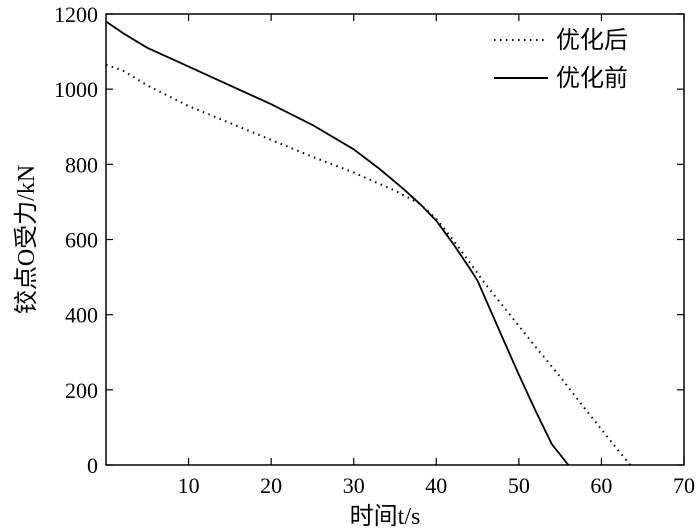 Image resolution: width=700 pixels, height=532 pixels. What do you see at coordinates (76, 14) in the screenshot?
I see `y-tick-label: 1200` at bounding box center [76, 14].